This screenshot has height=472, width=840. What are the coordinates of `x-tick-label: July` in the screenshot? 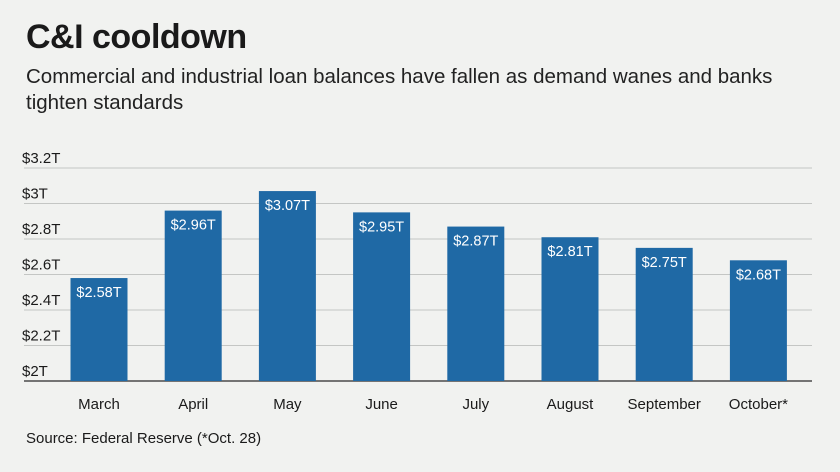 It's located at (475, 404).